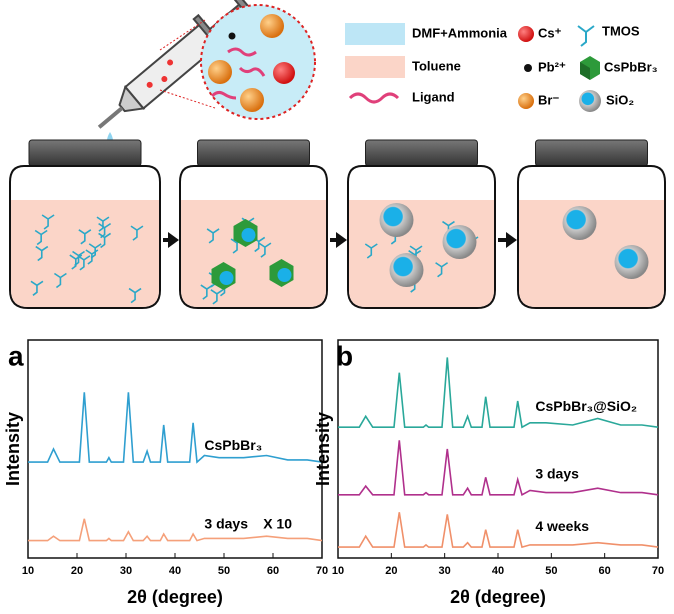 The width and height of the screenshot is (674, 614). Describe the element at coordinates (436, 65) in the screenshot. I see `legend-label: Toluene` at that location.